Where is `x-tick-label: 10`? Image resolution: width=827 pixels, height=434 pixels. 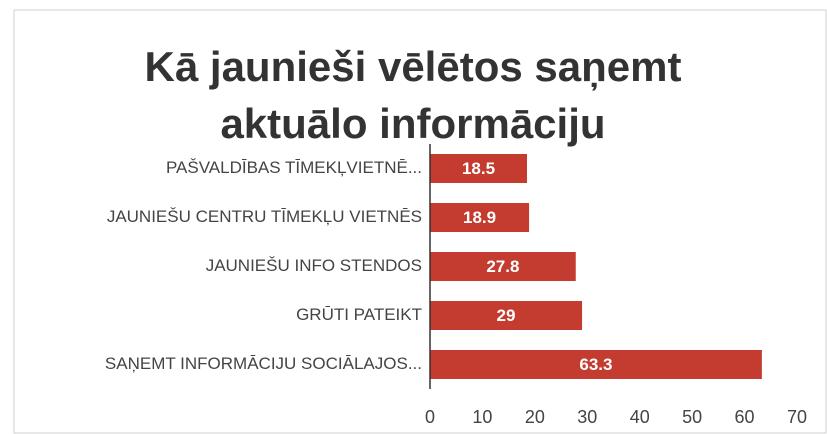
x-tick-label: 10 is located at coordinates (482, 417).